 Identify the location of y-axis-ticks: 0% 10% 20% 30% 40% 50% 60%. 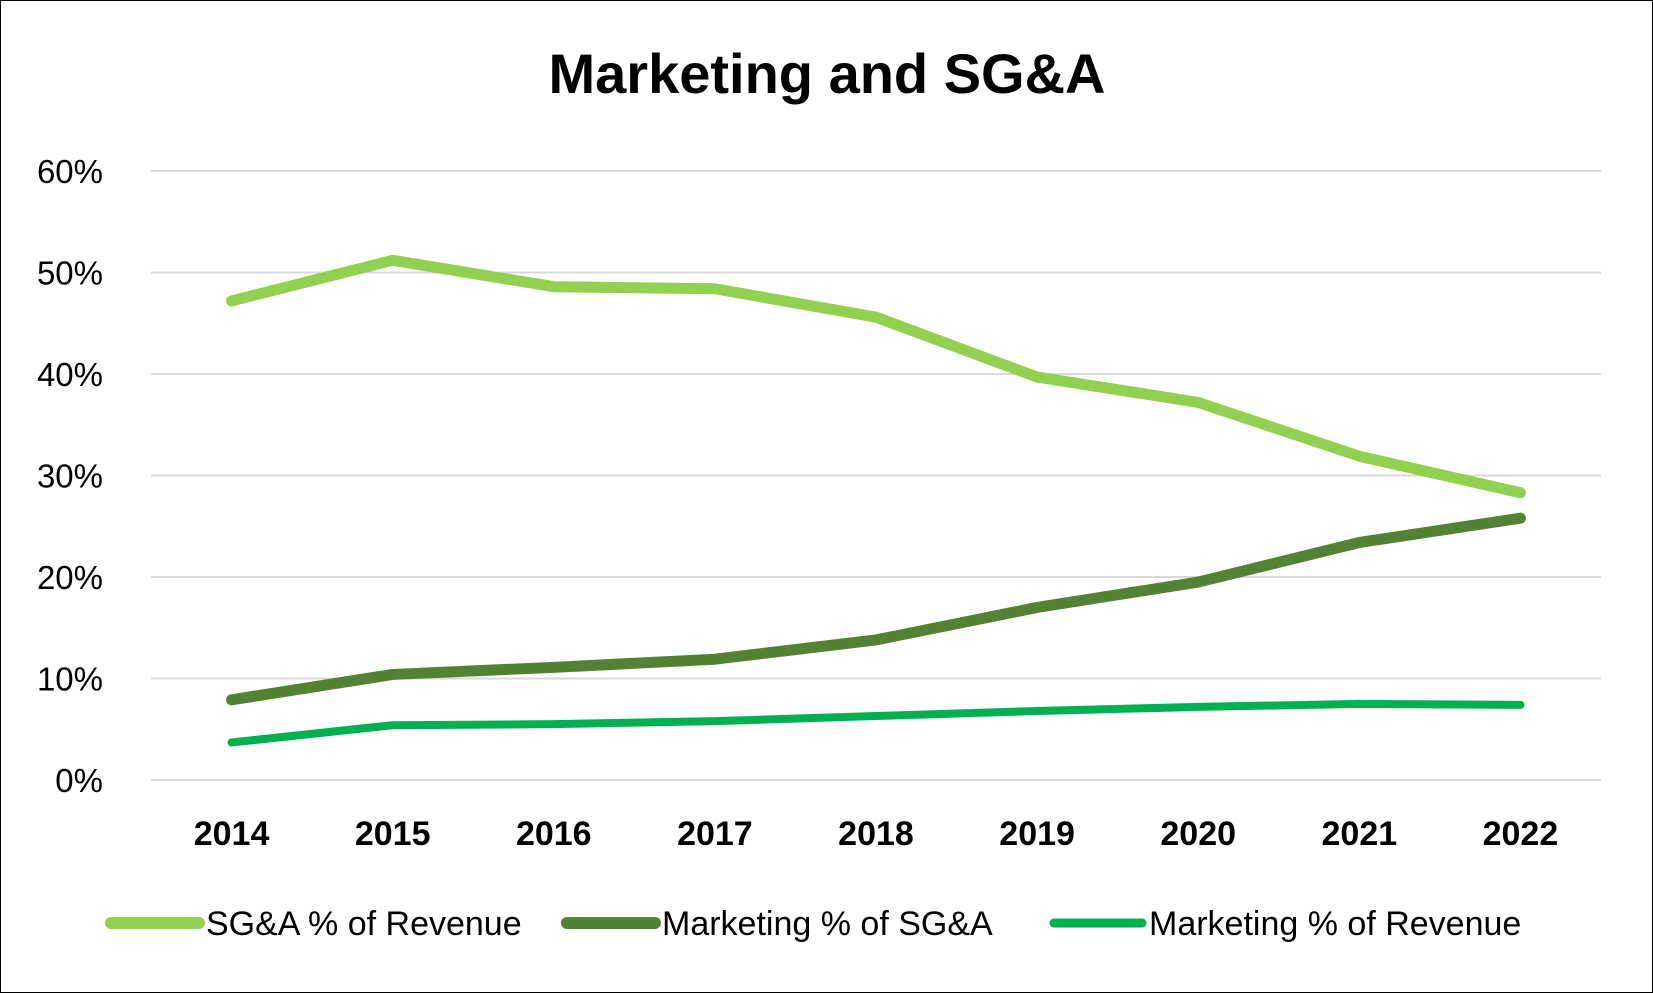
(70, 476).